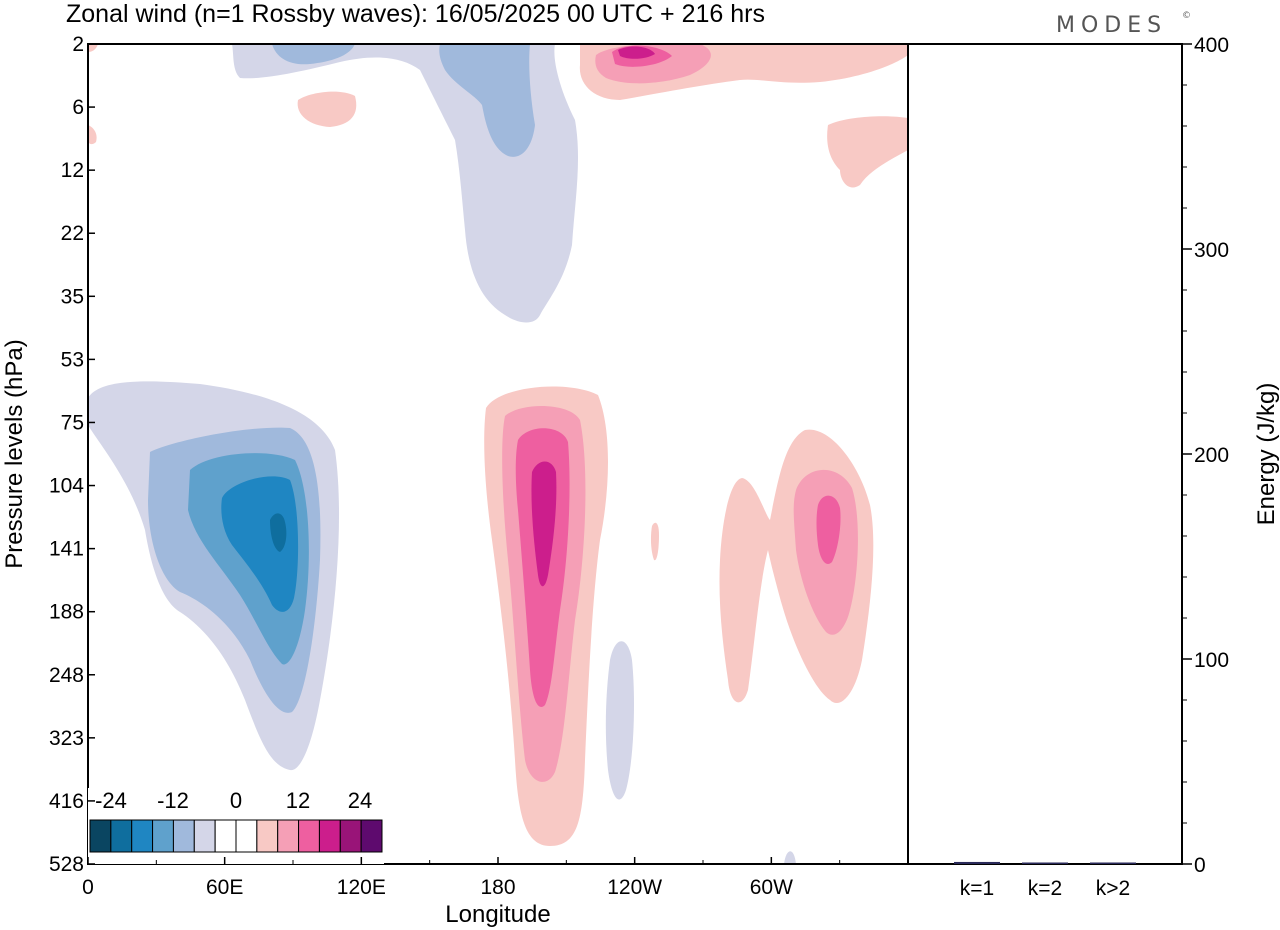  Describe the element at coordinates (111, 800) in the screenshot. I see `colorbar-tick-label: -24` at that location.